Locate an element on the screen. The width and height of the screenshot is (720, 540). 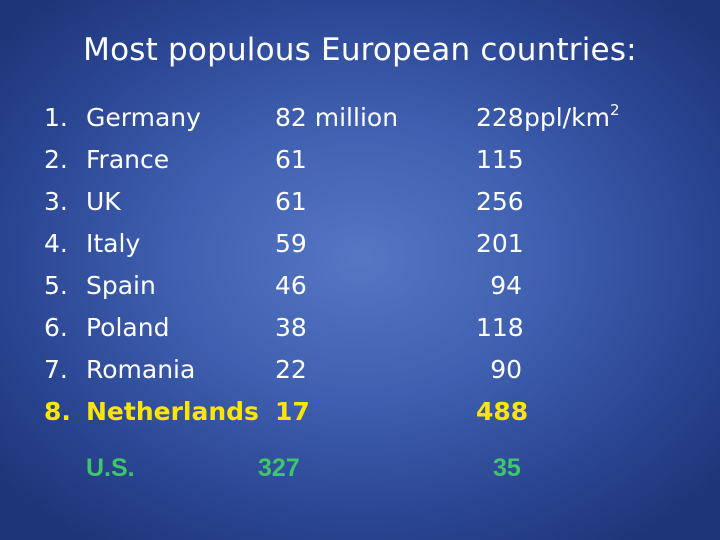
density-value: 118 is located at coordinates (500, 327).